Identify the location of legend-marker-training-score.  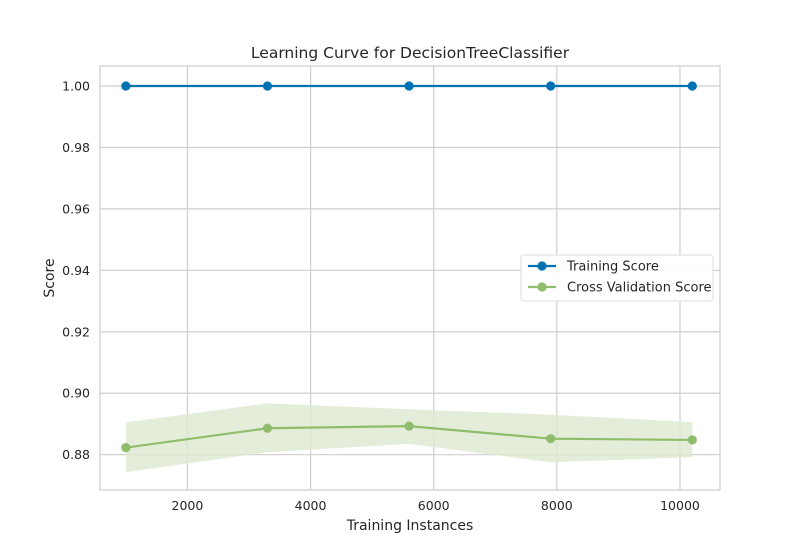
(542, 266).